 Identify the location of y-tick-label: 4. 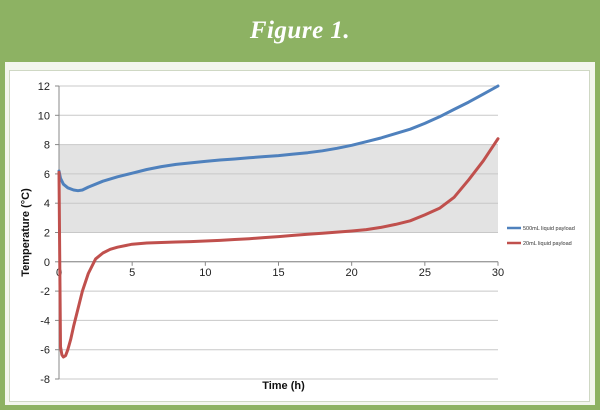
(47, 204).